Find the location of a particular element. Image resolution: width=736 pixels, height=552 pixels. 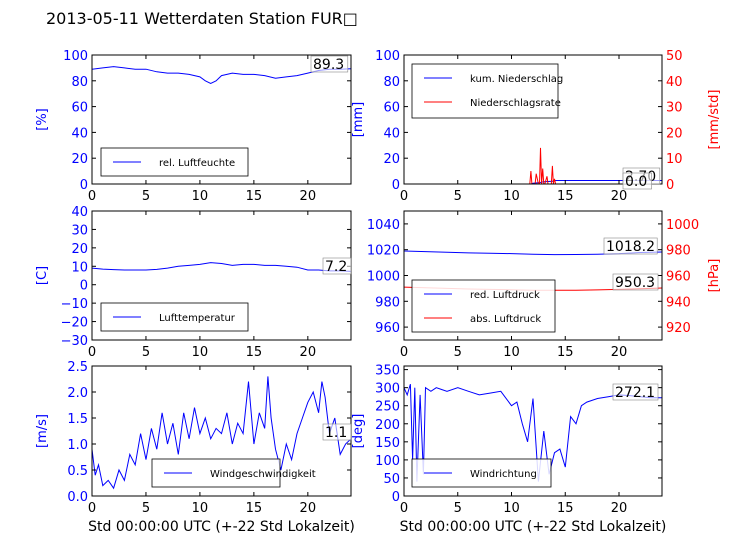

pressure-value-label: 1018.2 is located at coordinates (630, 247).